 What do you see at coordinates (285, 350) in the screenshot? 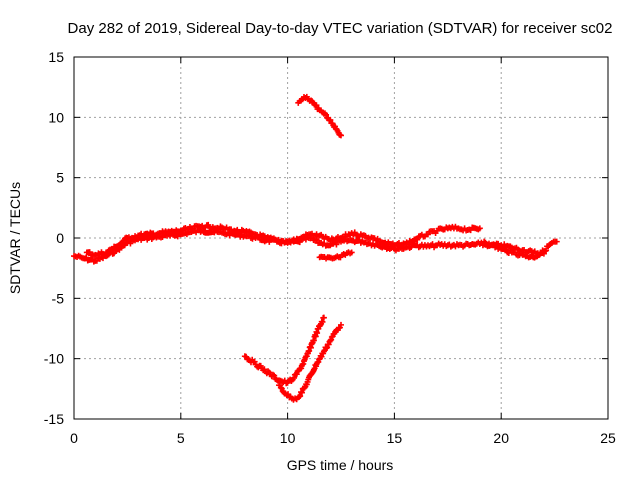
I see `series-lower-curve-a` at bounding box center [285, 350].